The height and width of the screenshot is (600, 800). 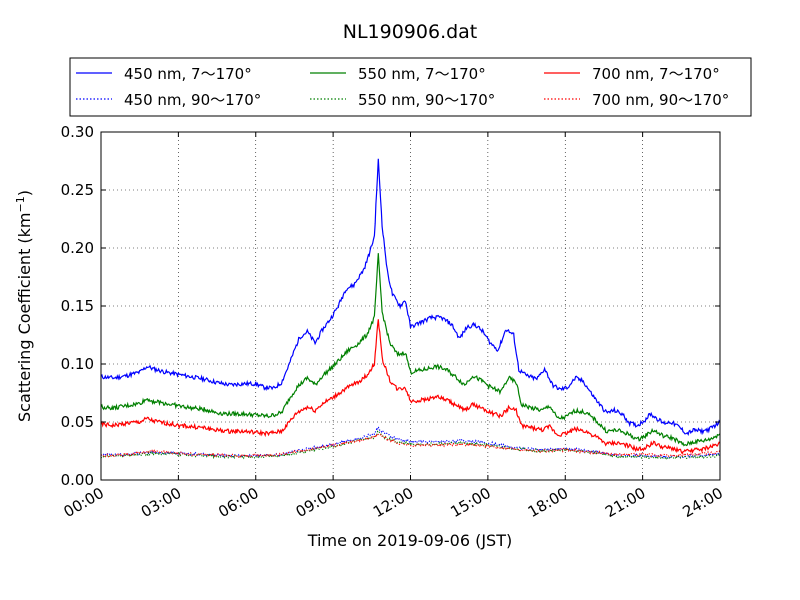 I want to click on x-axis-label: Time on 2019-09-06 (JST), so click(x=409, y=540).